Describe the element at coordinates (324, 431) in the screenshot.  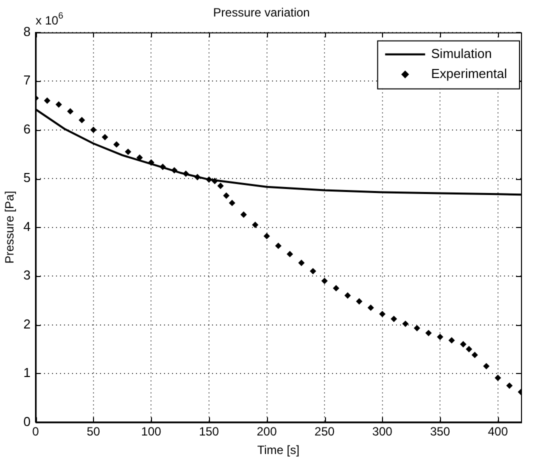
I see `x-tick-label: 250` at that location.